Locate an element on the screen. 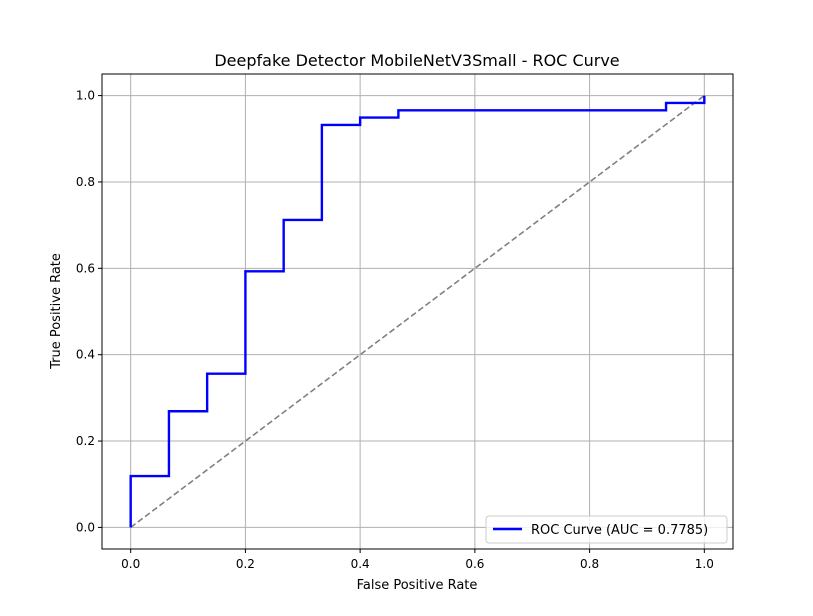  x-tick-label: 0.6 is located at coordinates (474, 564).